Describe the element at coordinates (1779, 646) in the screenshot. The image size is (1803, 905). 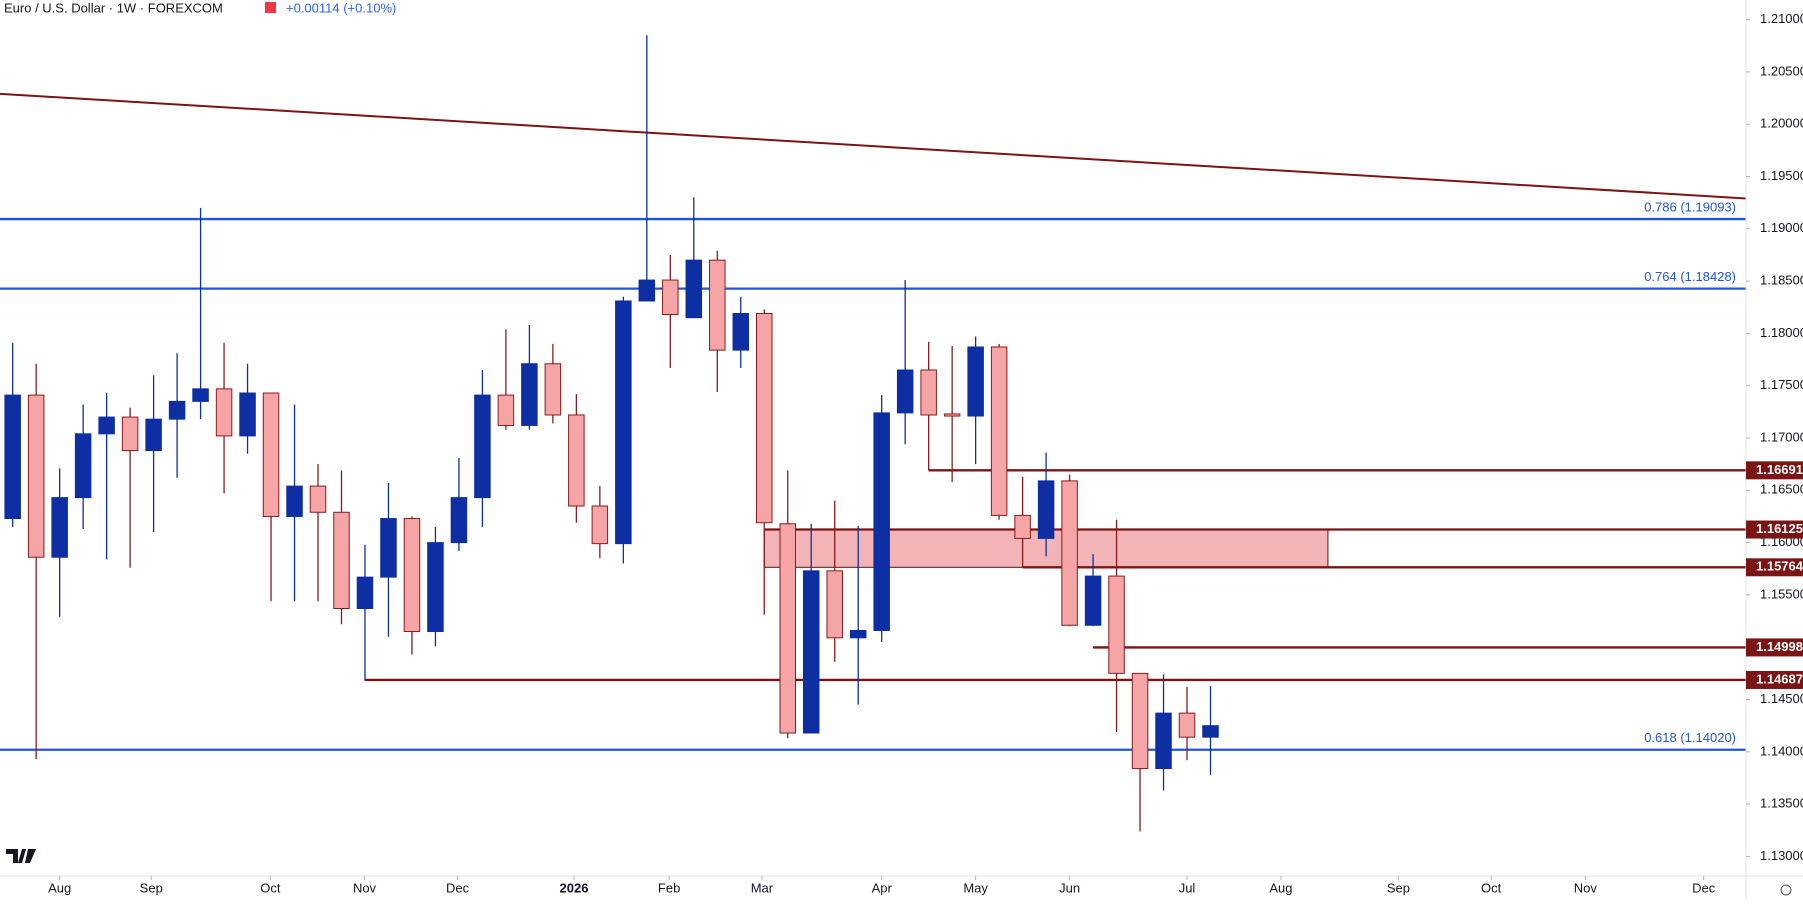
I see `level-tag-label: 1.14998` at that location.